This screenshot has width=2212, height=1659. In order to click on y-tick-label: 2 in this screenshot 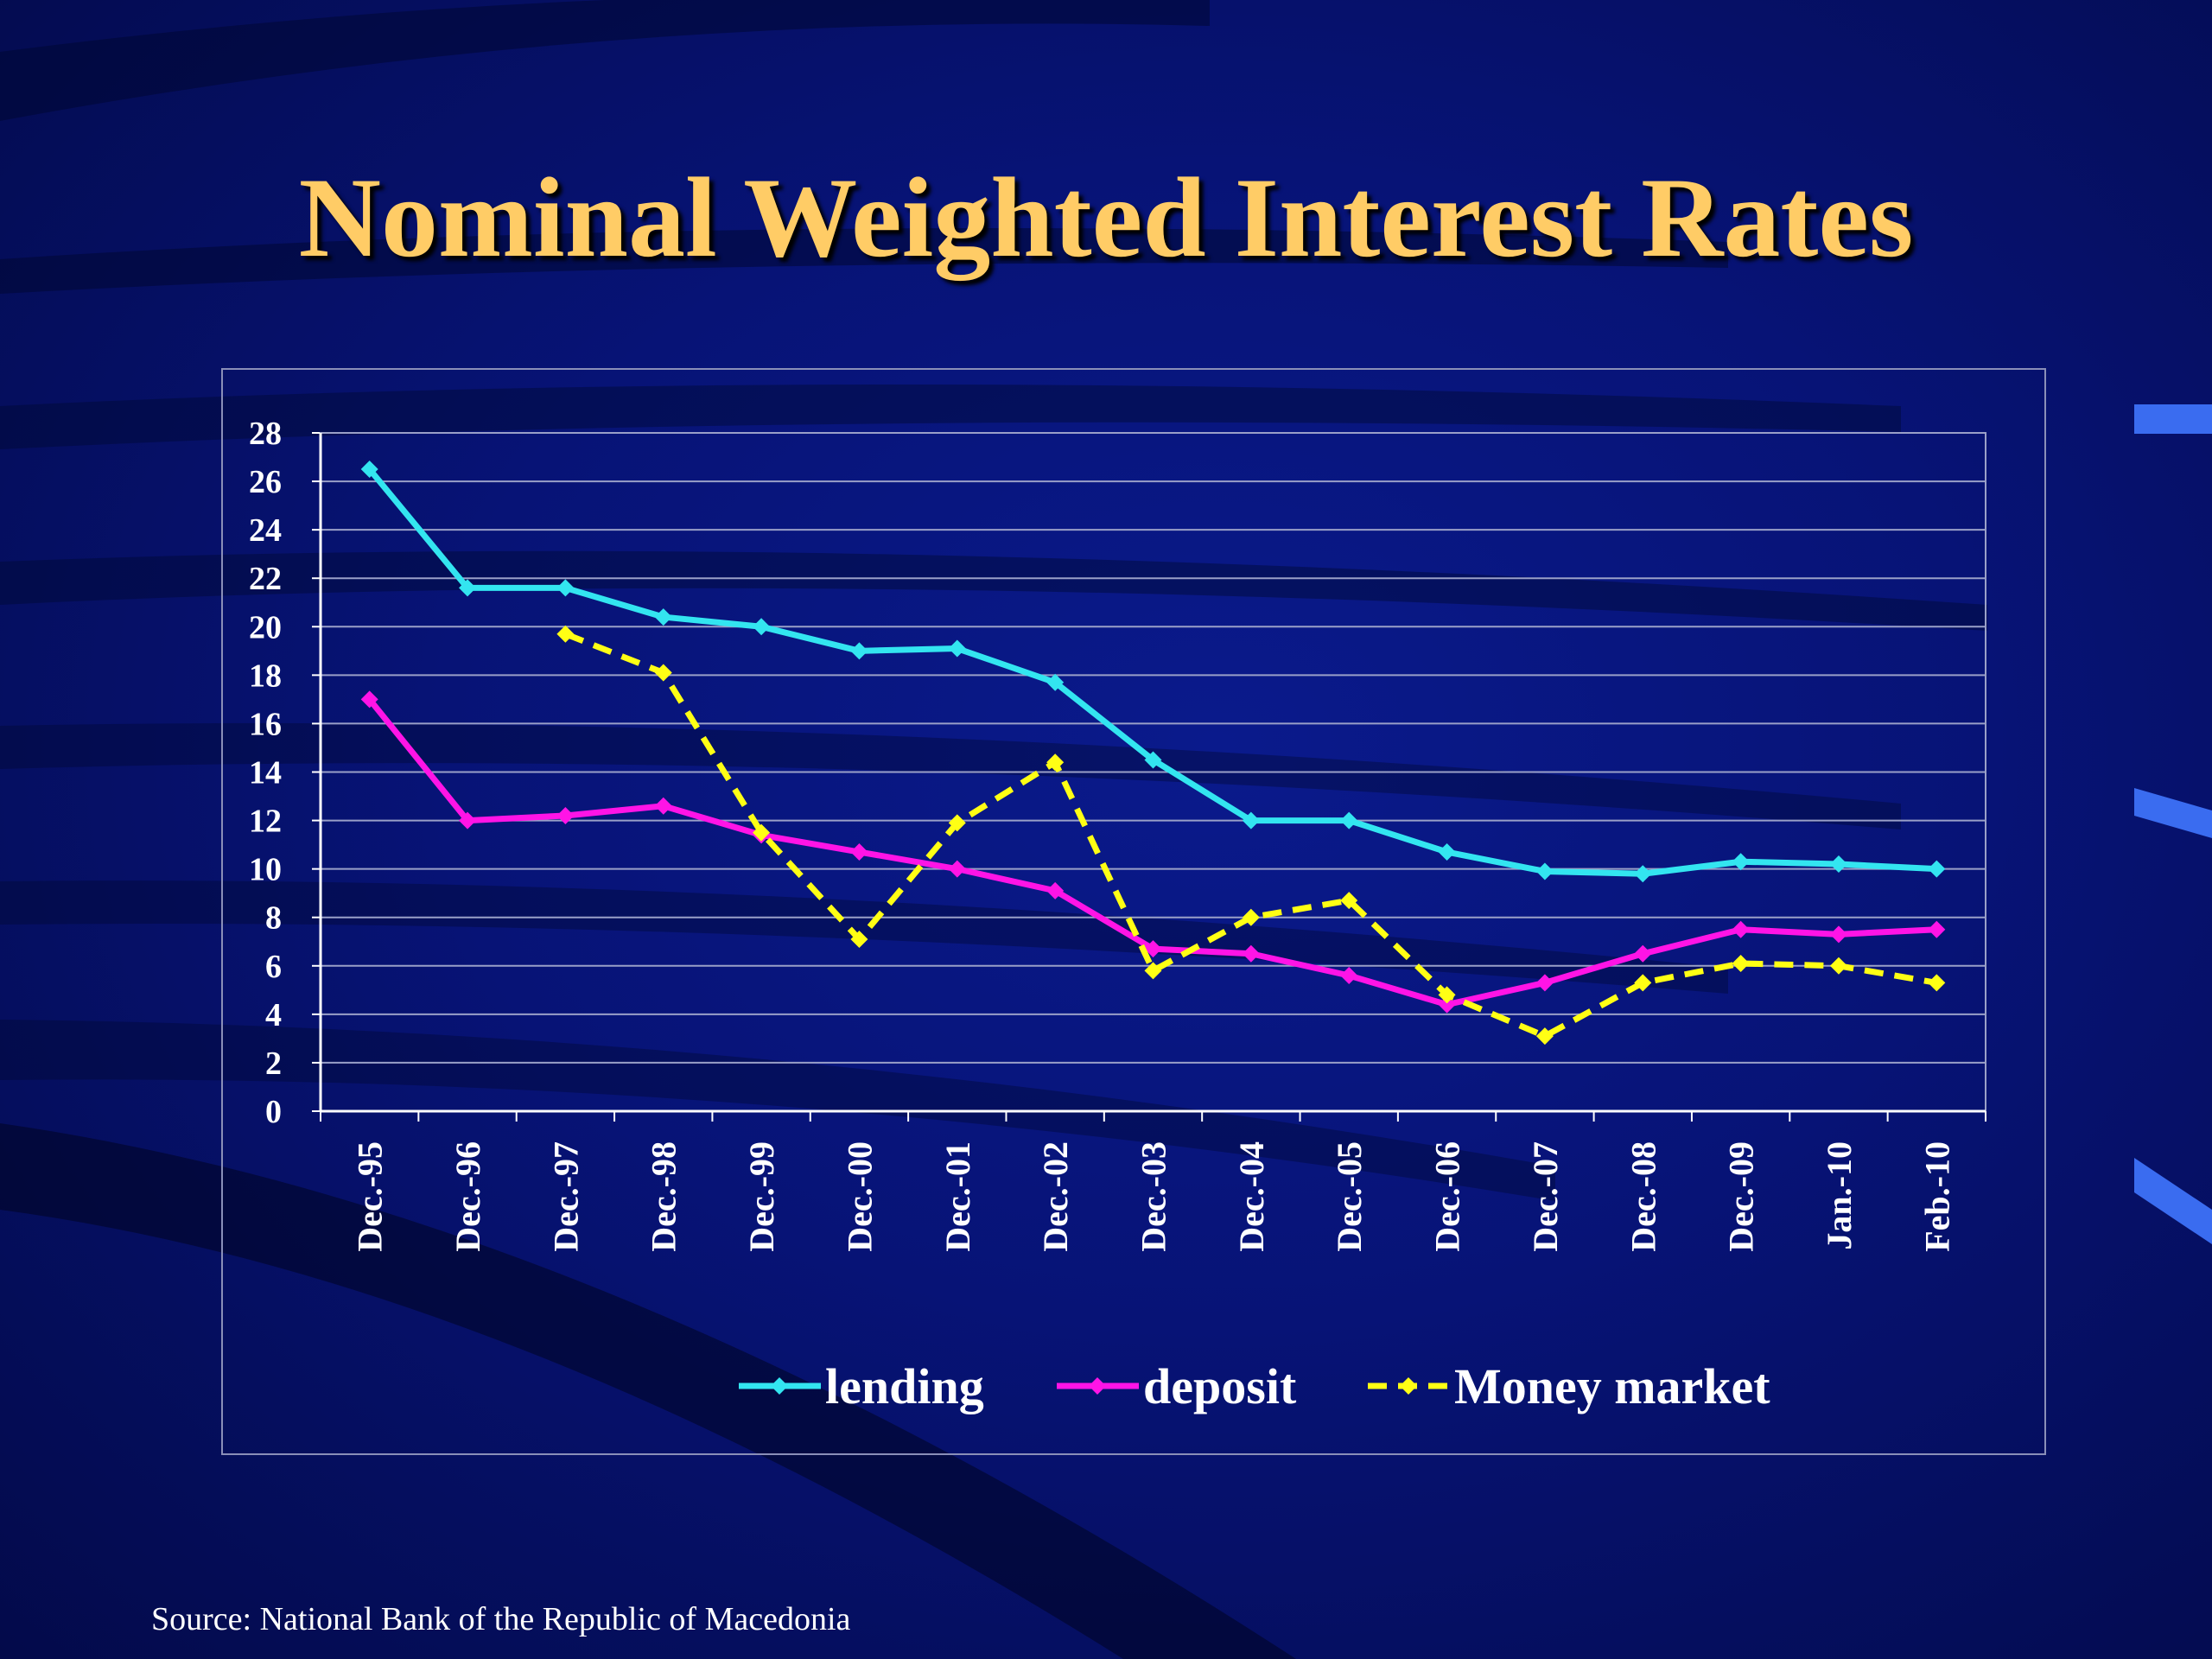, I will do `click(273, 1064)`.